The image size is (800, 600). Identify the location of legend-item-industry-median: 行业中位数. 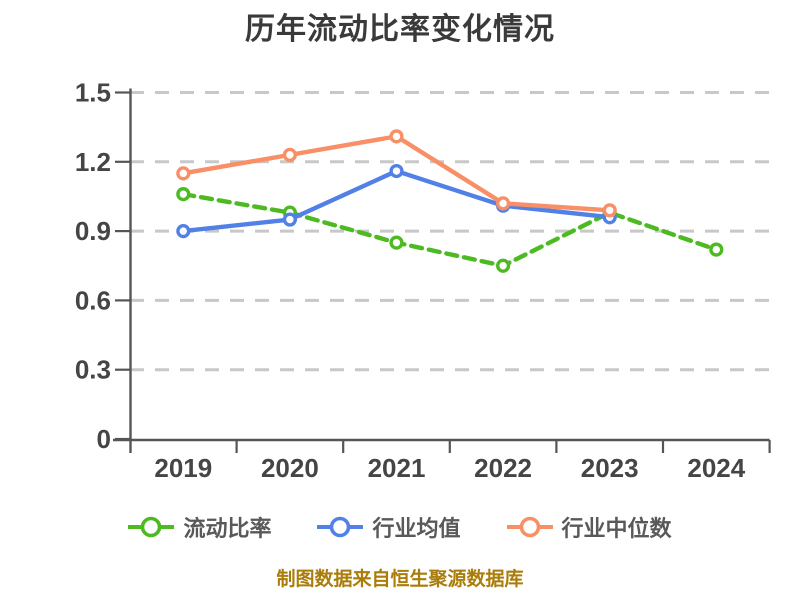
(589, 527).